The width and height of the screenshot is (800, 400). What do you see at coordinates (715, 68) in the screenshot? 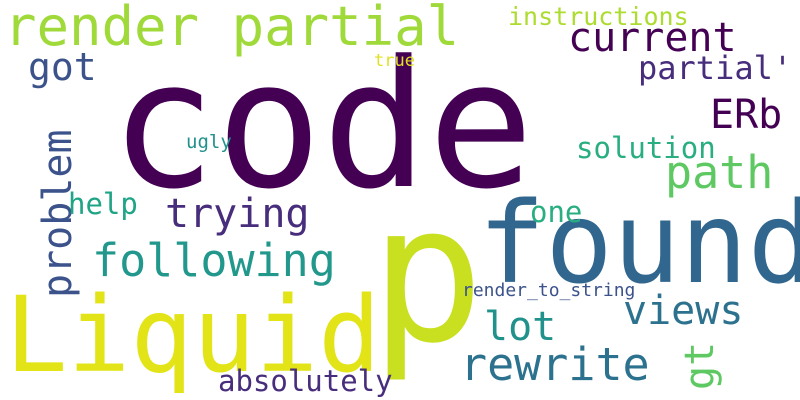
I see `word-partial-quote: partial'` at bounding box center [715, 68].